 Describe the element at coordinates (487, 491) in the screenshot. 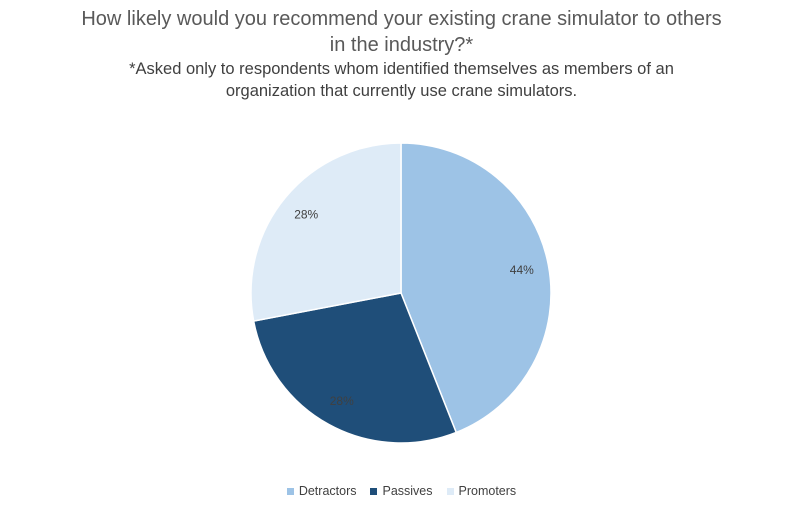

I see `legend-label-promoters: Promoters` at that location.